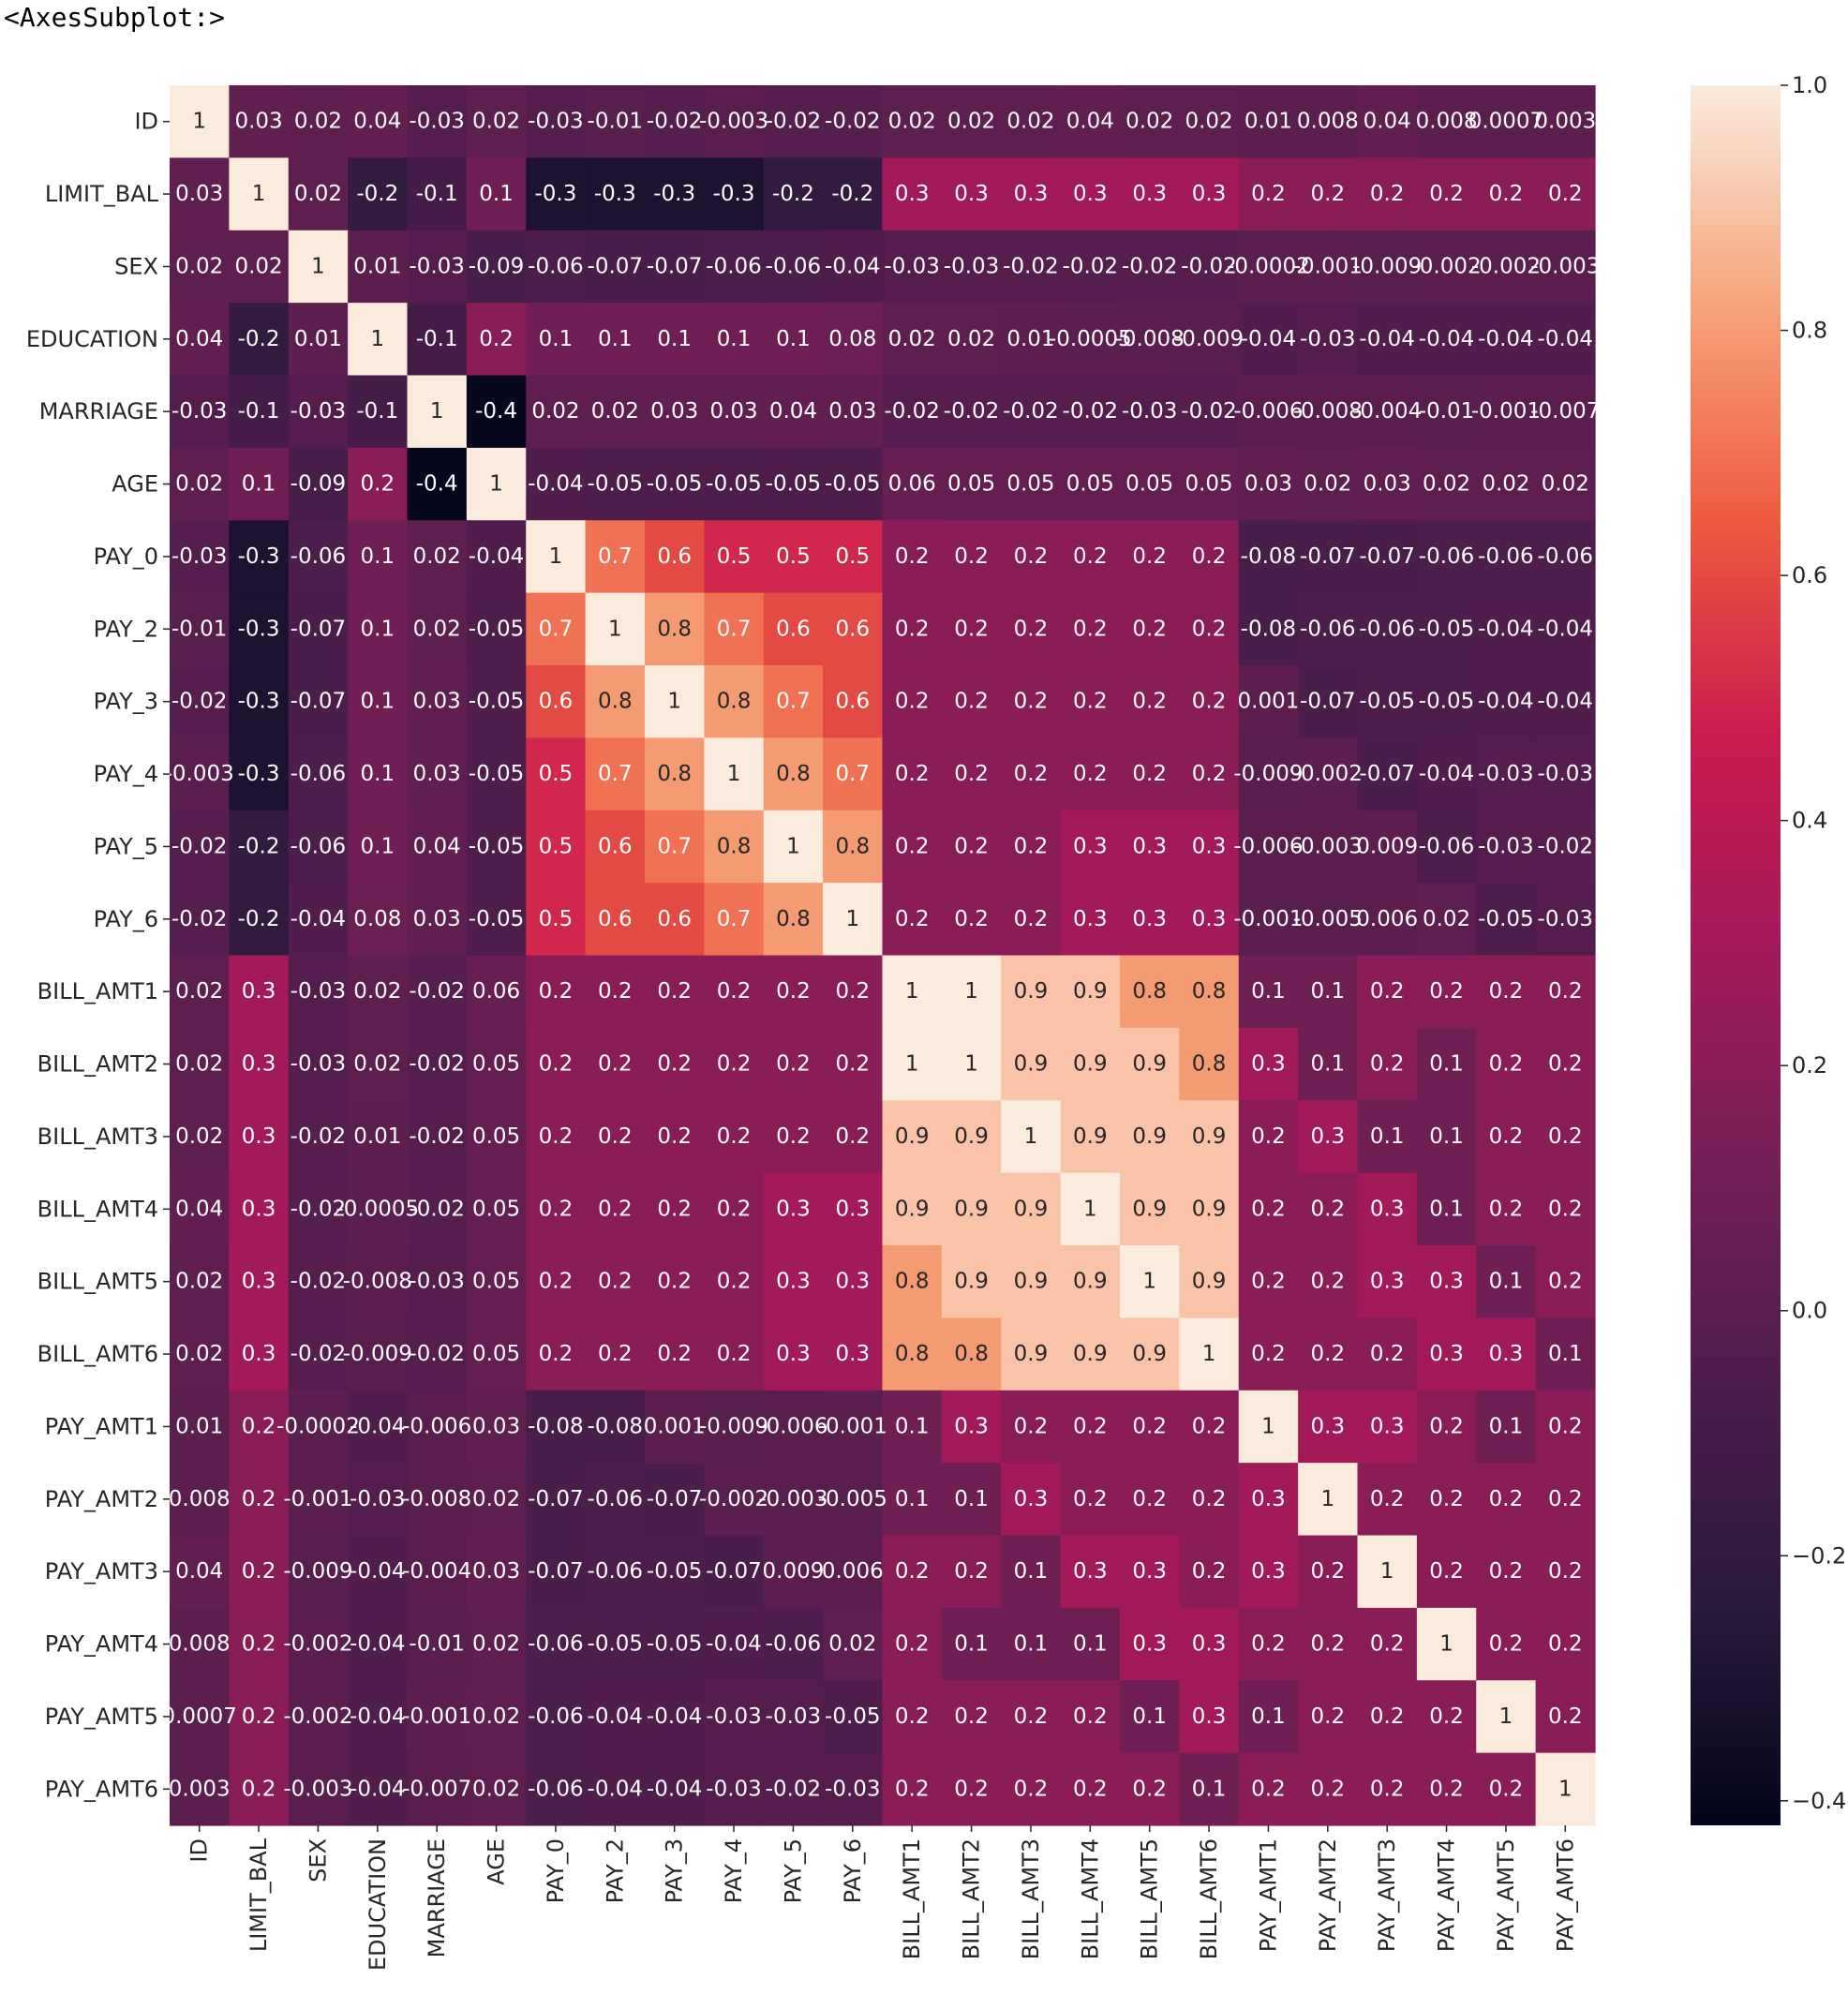 The image size is (1848, 1994). Describe the element at coordinates (497, 1861) in the screenshot. I see `x-tick-label: AGE` at that location.